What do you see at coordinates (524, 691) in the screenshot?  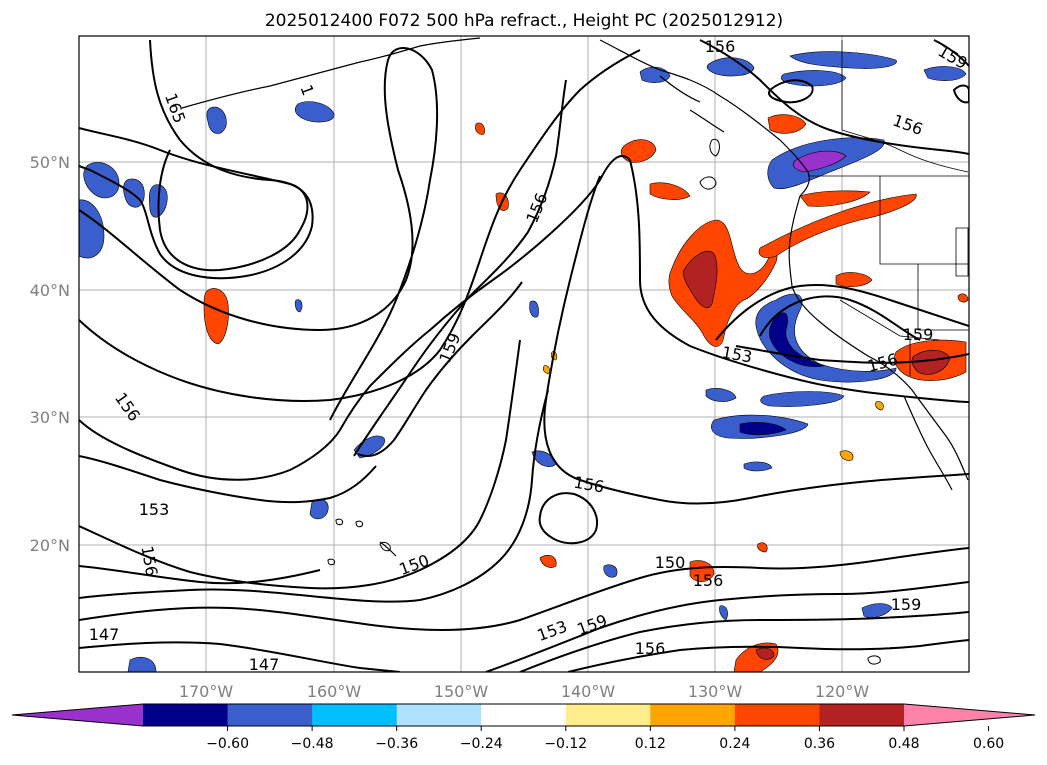 I see `lon-ticks: 170°W 160°W 150°W 140°W 130°W 120°W` at bounding box center [524, 691].